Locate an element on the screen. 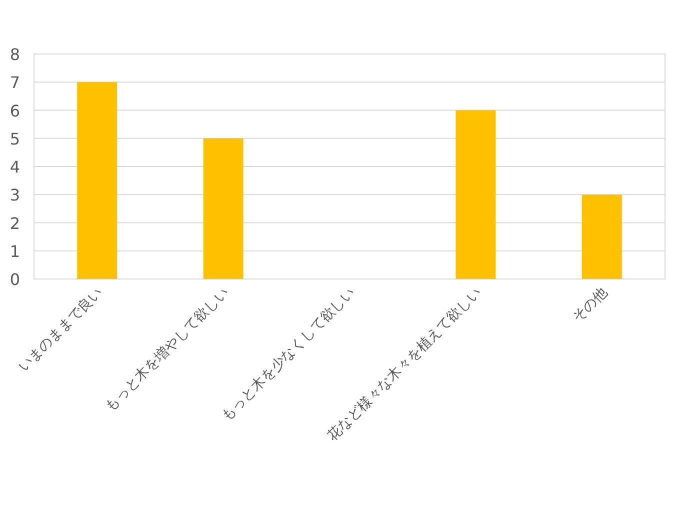 The image size is (690, 516). y-tick-label: 5 is located at coordinates (15, 138).